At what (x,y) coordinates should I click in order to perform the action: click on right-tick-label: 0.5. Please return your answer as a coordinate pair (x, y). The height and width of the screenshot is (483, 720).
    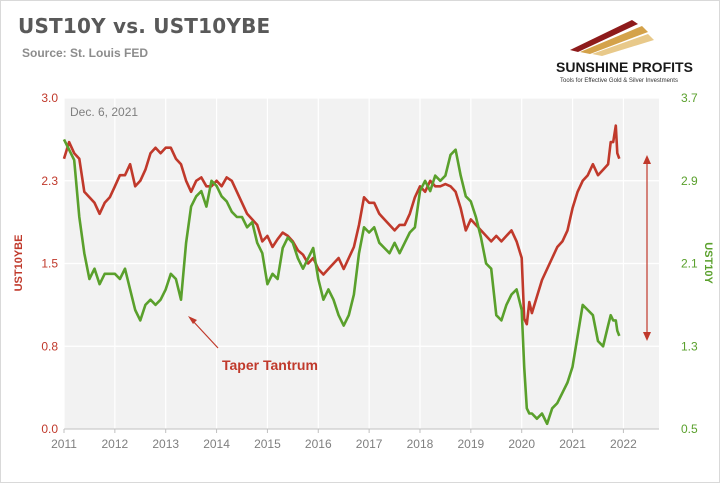
    Looking at the image, I should click on (689, 429).